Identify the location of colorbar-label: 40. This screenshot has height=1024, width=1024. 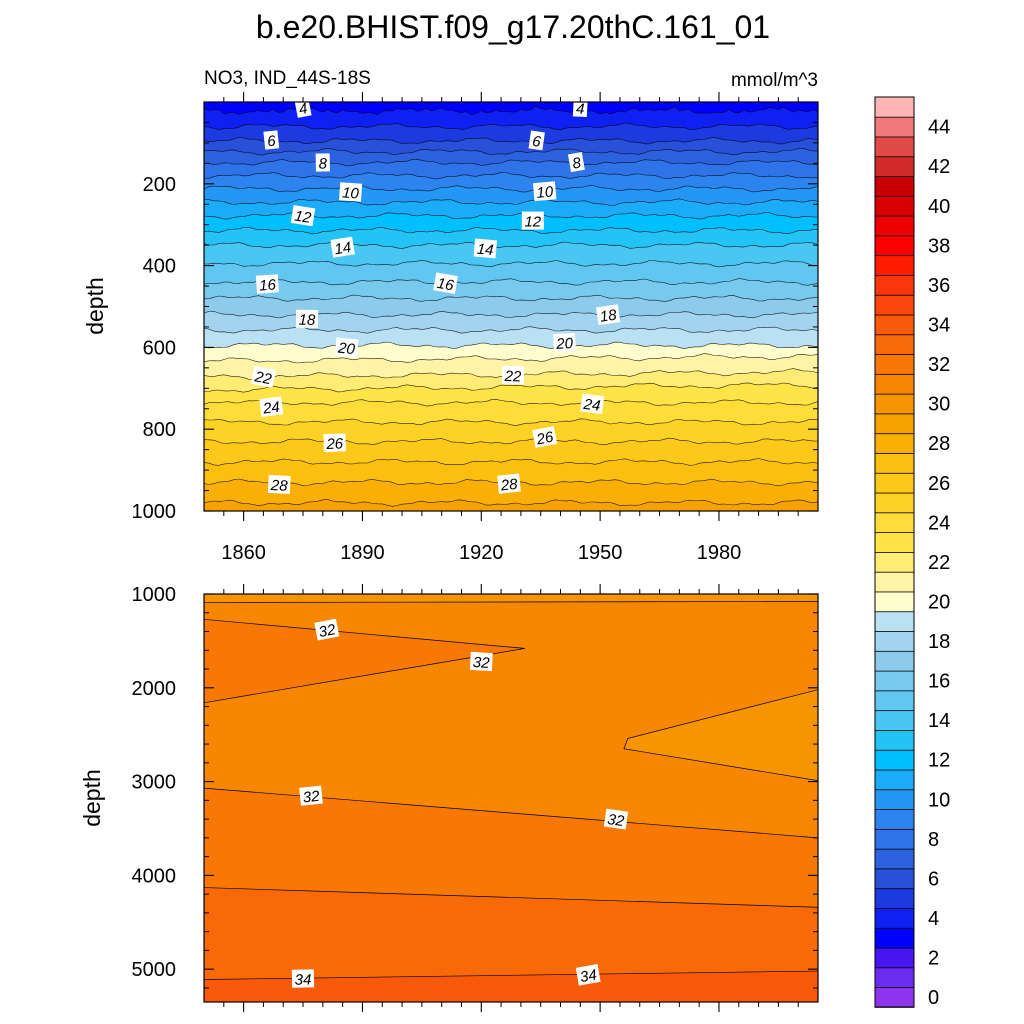
(939, 207).